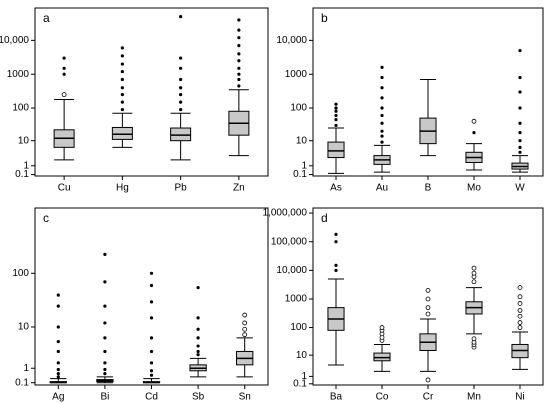 The width and height of the screenshot is (550, 403). What do you see at coordinates (324, 218) in the screenshot?
I see `panel-label: d` at bounding box center [324, 218].